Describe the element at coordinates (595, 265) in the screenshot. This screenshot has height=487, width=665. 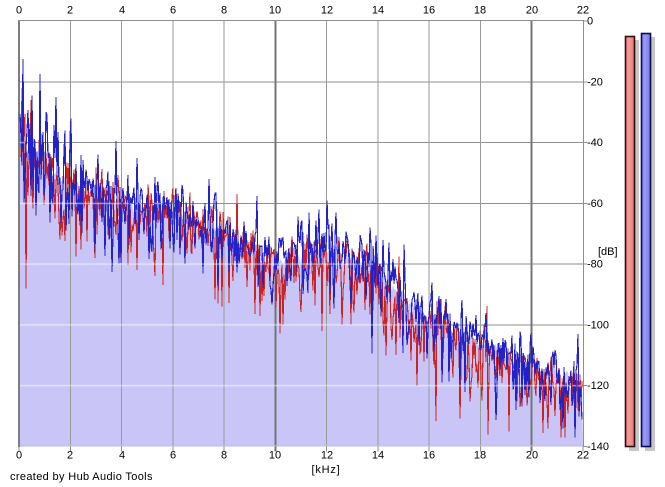
I see `svg-text: -80` at that location.